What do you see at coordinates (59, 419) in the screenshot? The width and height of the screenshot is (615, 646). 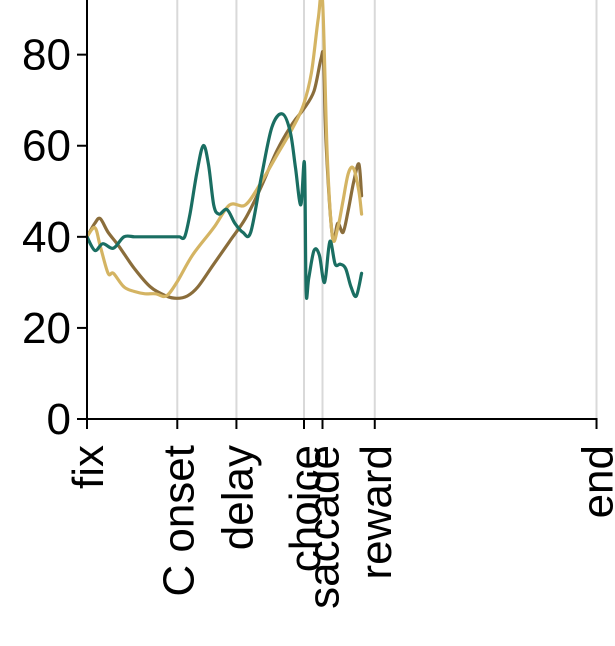 I see `y-tick-label: 0` at bounding box center [59, 419].